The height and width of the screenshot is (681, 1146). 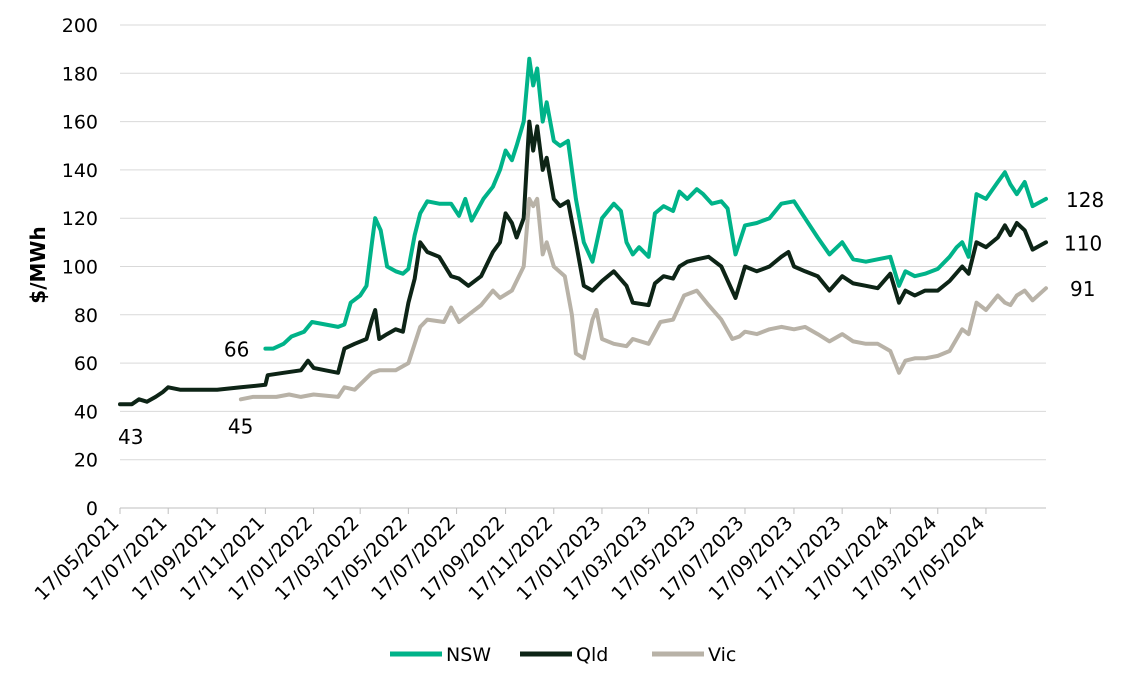 I want to click on y-tick-label: 60, so click(x=86, y=364).